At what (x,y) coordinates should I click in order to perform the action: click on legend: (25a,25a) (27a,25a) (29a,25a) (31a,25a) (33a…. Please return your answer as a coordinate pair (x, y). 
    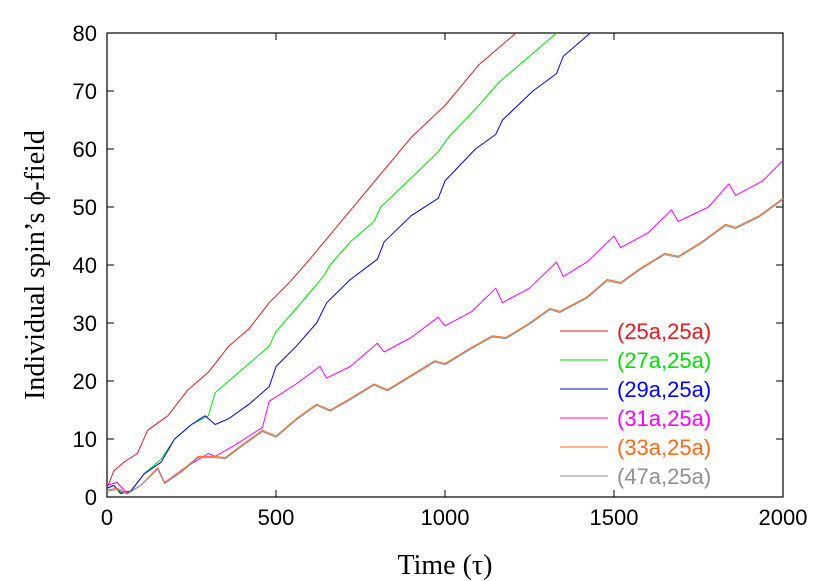
    Looking at the image, I should click on (635, 404).